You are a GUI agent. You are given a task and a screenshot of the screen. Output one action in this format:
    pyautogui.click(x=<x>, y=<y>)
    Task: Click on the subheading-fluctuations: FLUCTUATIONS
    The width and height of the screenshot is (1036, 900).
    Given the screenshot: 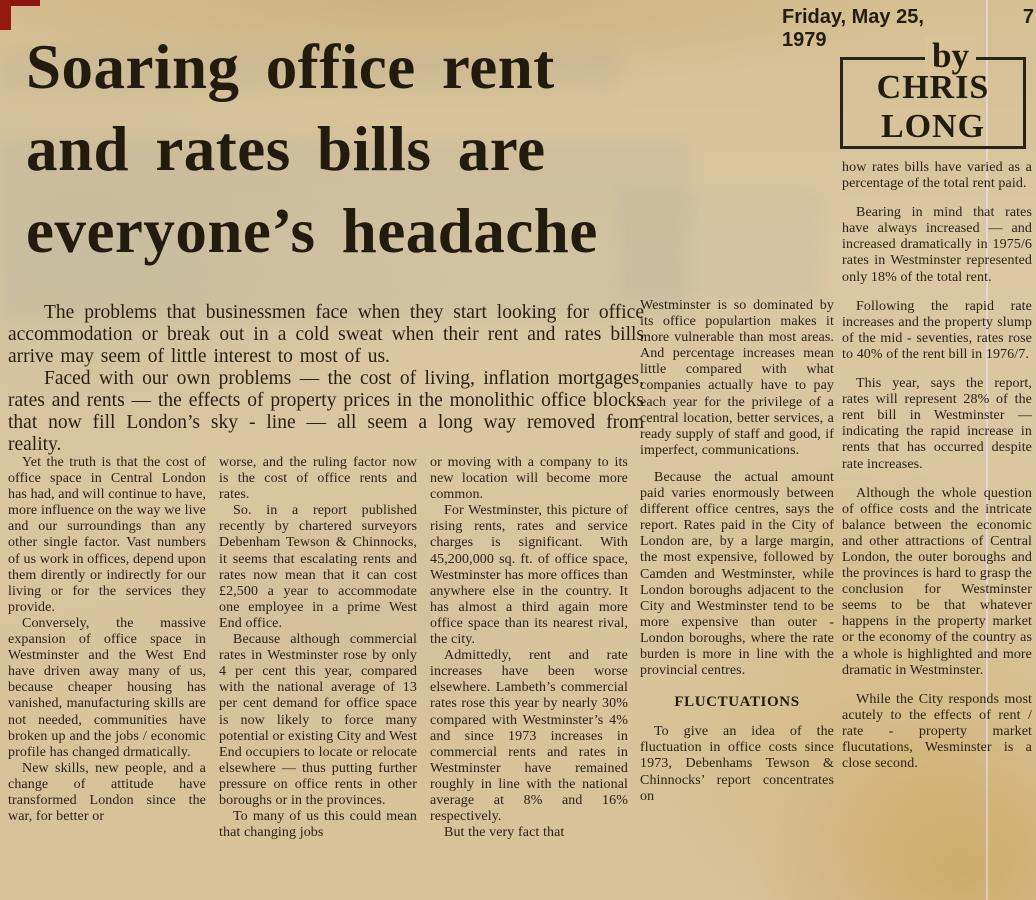 What is the action you would take?
    pyautogui.click(x=737, y=702)
    